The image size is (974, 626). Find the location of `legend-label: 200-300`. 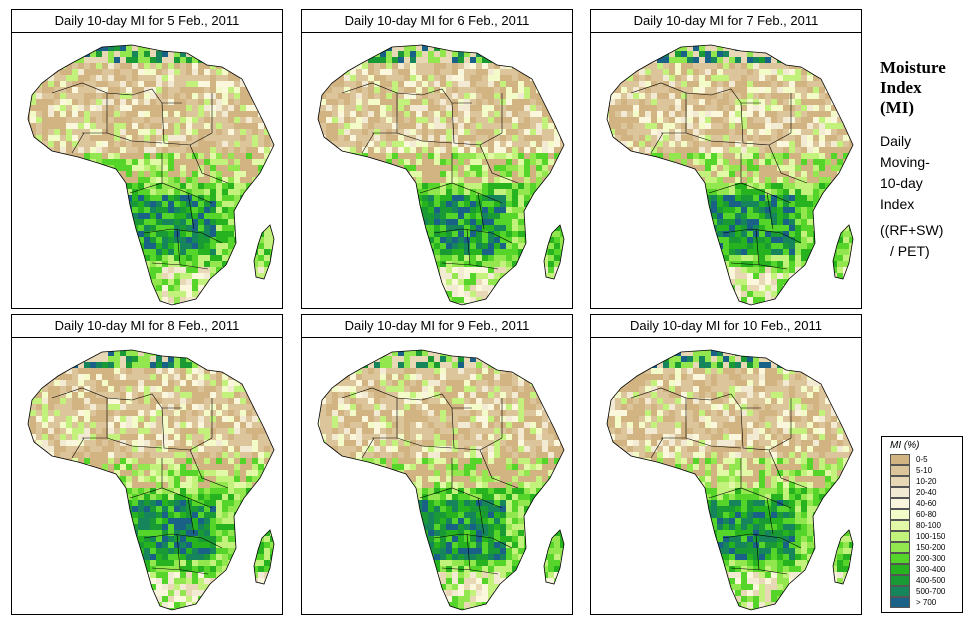

legend-label: 200-300 is located at coordinates (931, 558).